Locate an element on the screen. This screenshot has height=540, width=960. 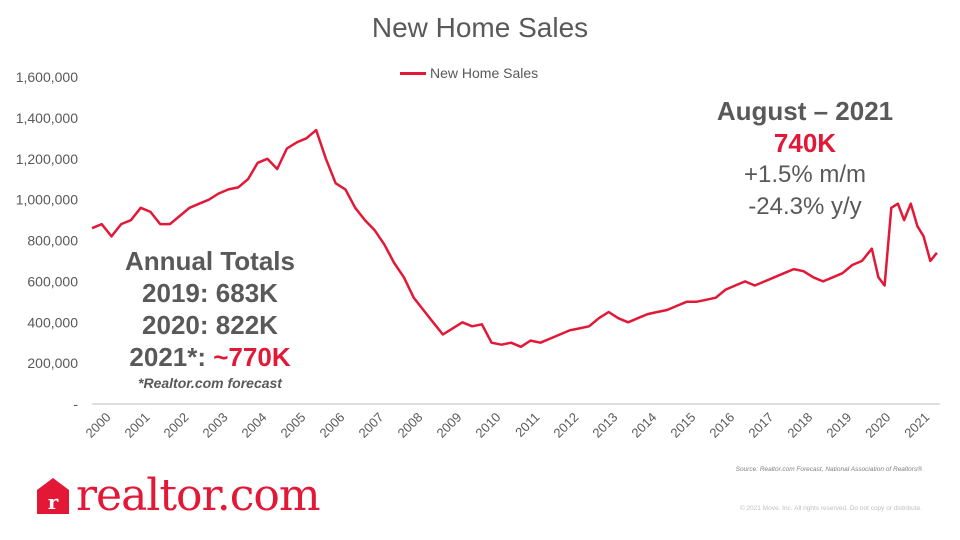
y-tick-label: 800,000 is located at coordinates (52, 241).